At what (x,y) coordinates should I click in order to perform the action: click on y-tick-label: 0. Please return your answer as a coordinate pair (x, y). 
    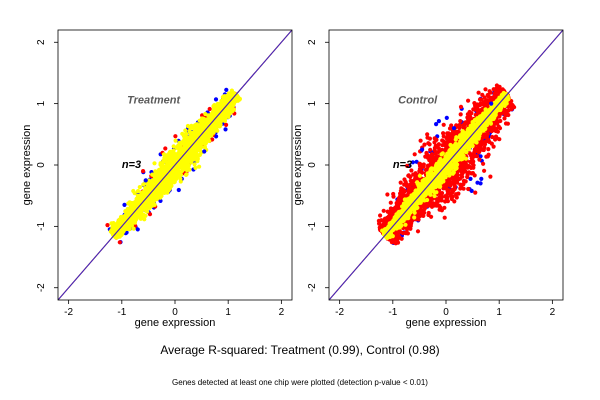
    Looking at the image, I should click on (41, 165).